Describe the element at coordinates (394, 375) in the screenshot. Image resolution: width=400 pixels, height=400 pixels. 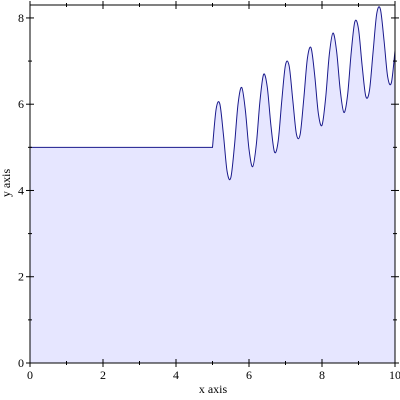
I see `x-tick-label: 10` at that location.